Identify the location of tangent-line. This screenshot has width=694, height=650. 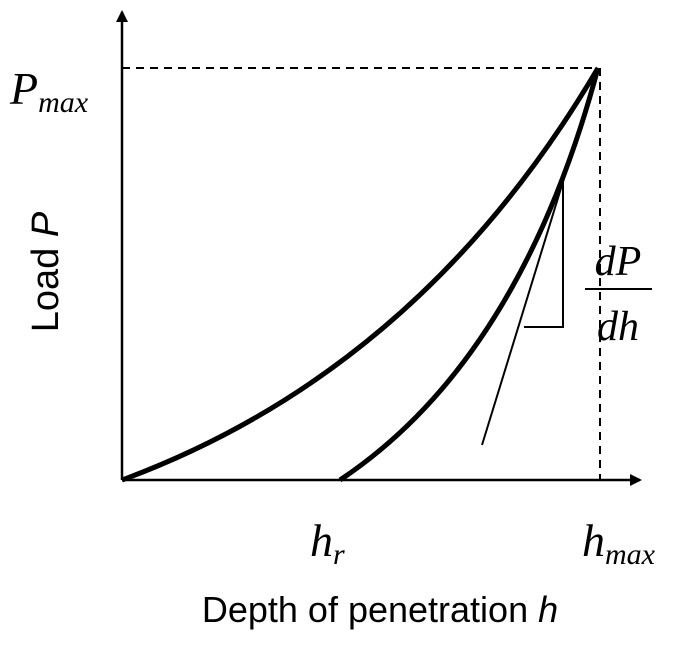
(540, 256).